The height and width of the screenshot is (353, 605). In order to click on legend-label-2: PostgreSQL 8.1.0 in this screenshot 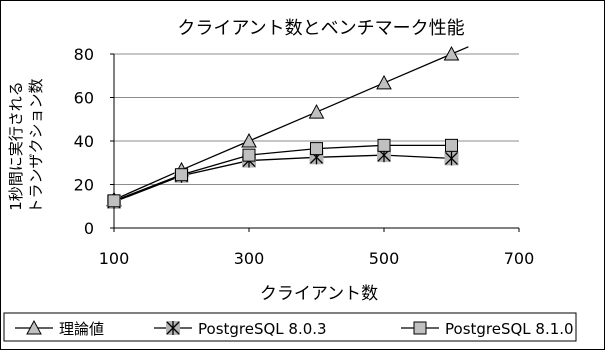, I will do `click(509, 329)`.